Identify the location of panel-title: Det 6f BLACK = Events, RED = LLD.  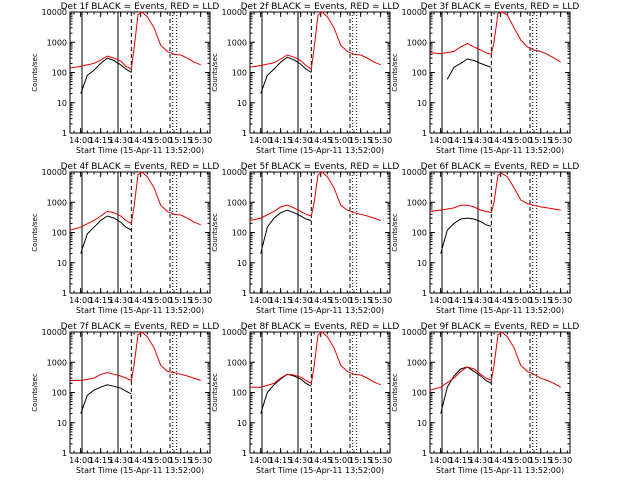
(500, 167).